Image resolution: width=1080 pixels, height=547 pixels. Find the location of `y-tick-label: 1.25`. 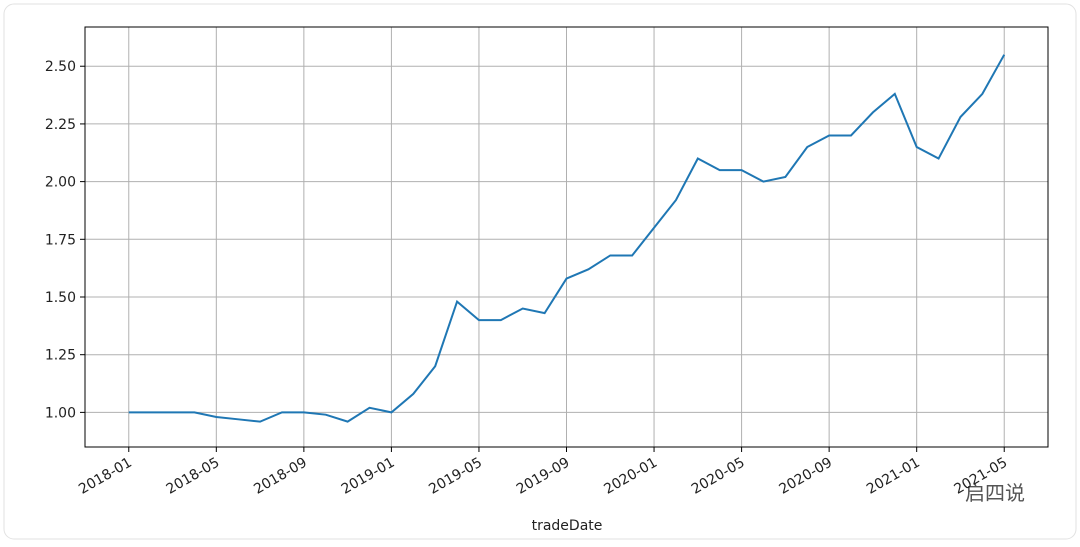

y-tick-label: 1.25 is located at coordinates (60, 356).